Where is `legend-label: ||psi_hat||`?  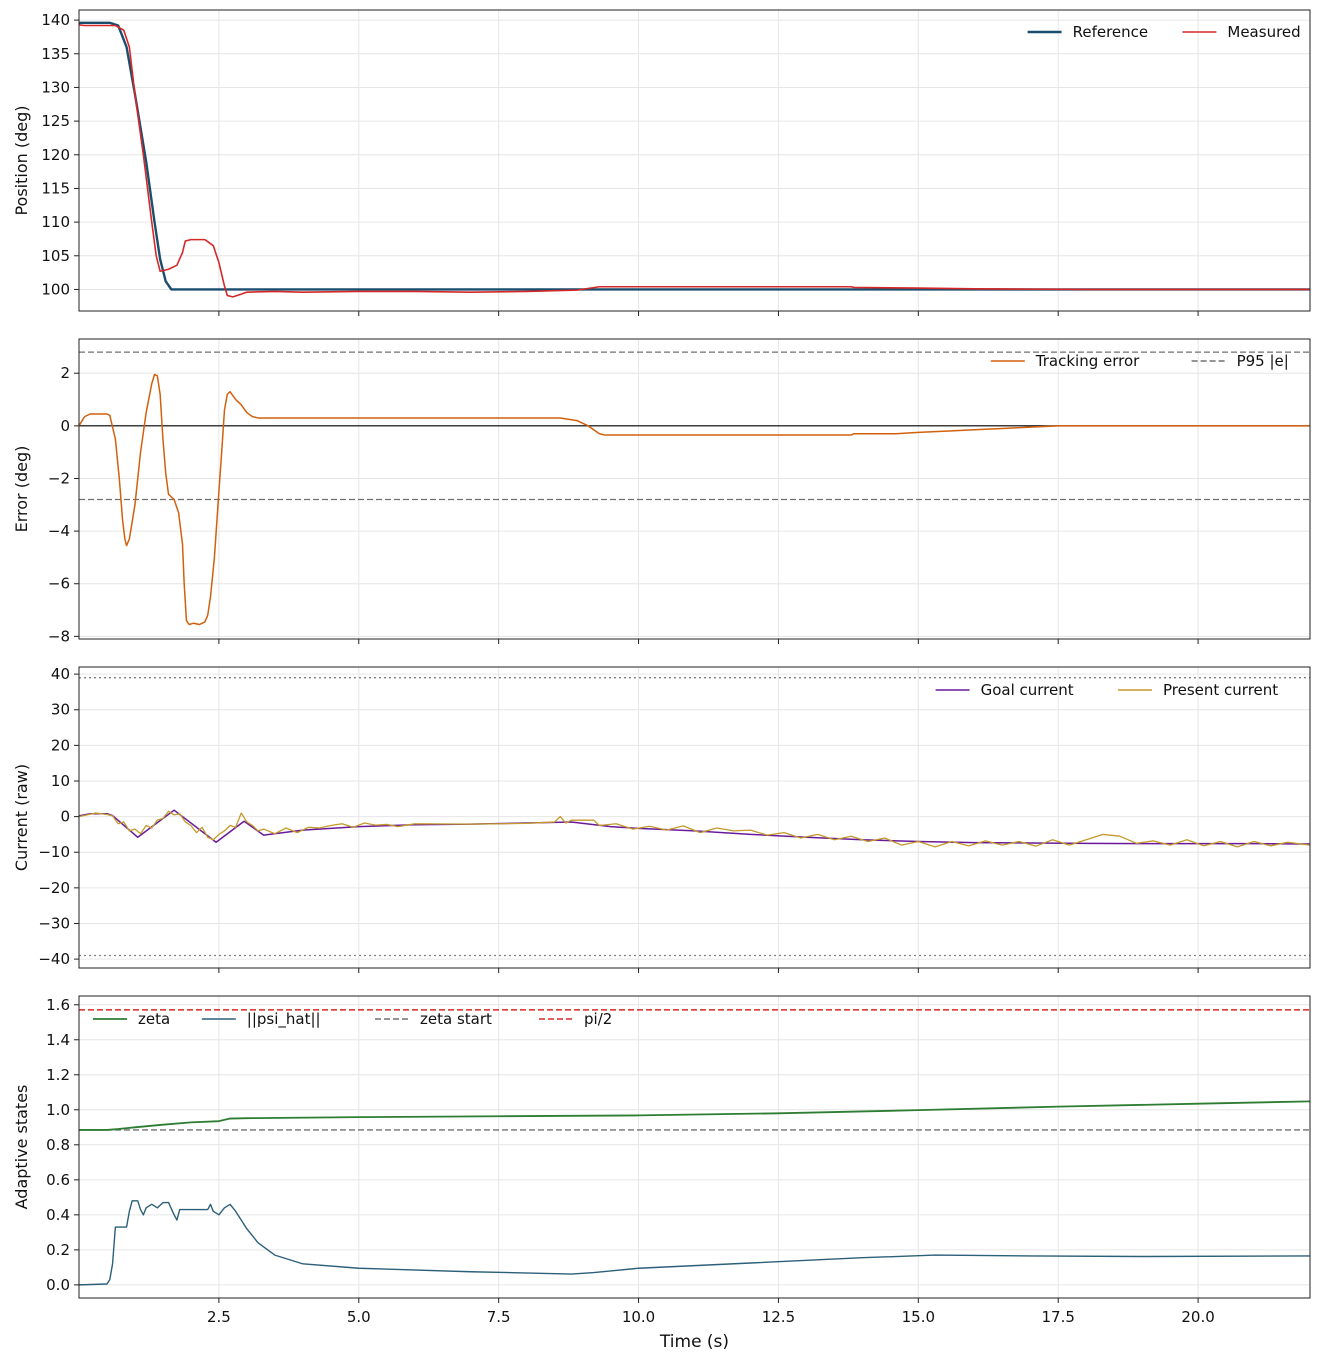 legend-label: ||psi_hat|| is located at coordinates (284, 1019).